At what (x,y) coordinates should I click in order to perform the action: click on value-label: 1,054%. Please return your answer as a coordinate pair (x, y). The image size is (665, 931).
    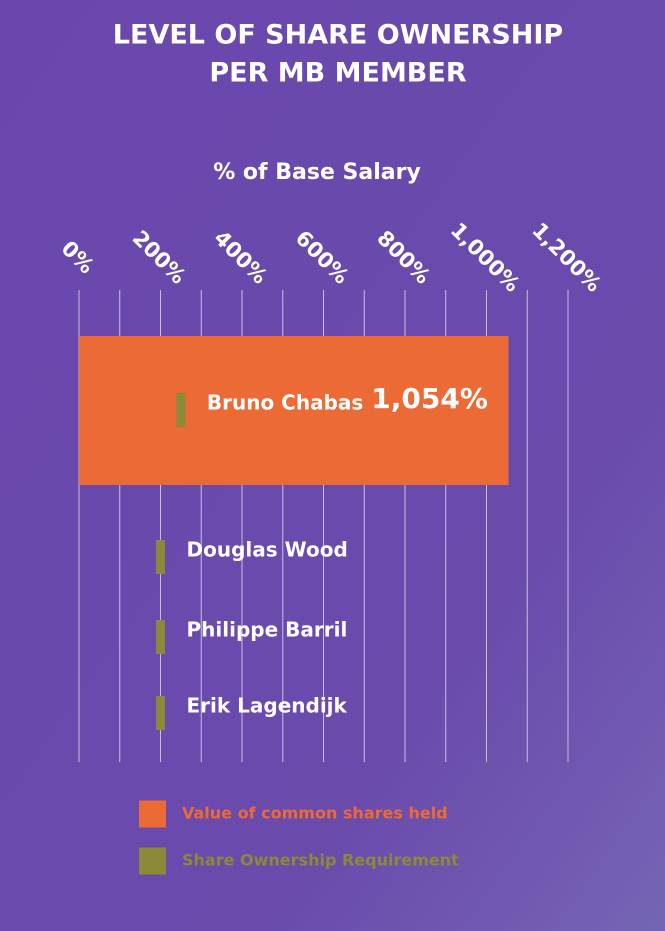
    Looking at the image, I should click on (429, 398).